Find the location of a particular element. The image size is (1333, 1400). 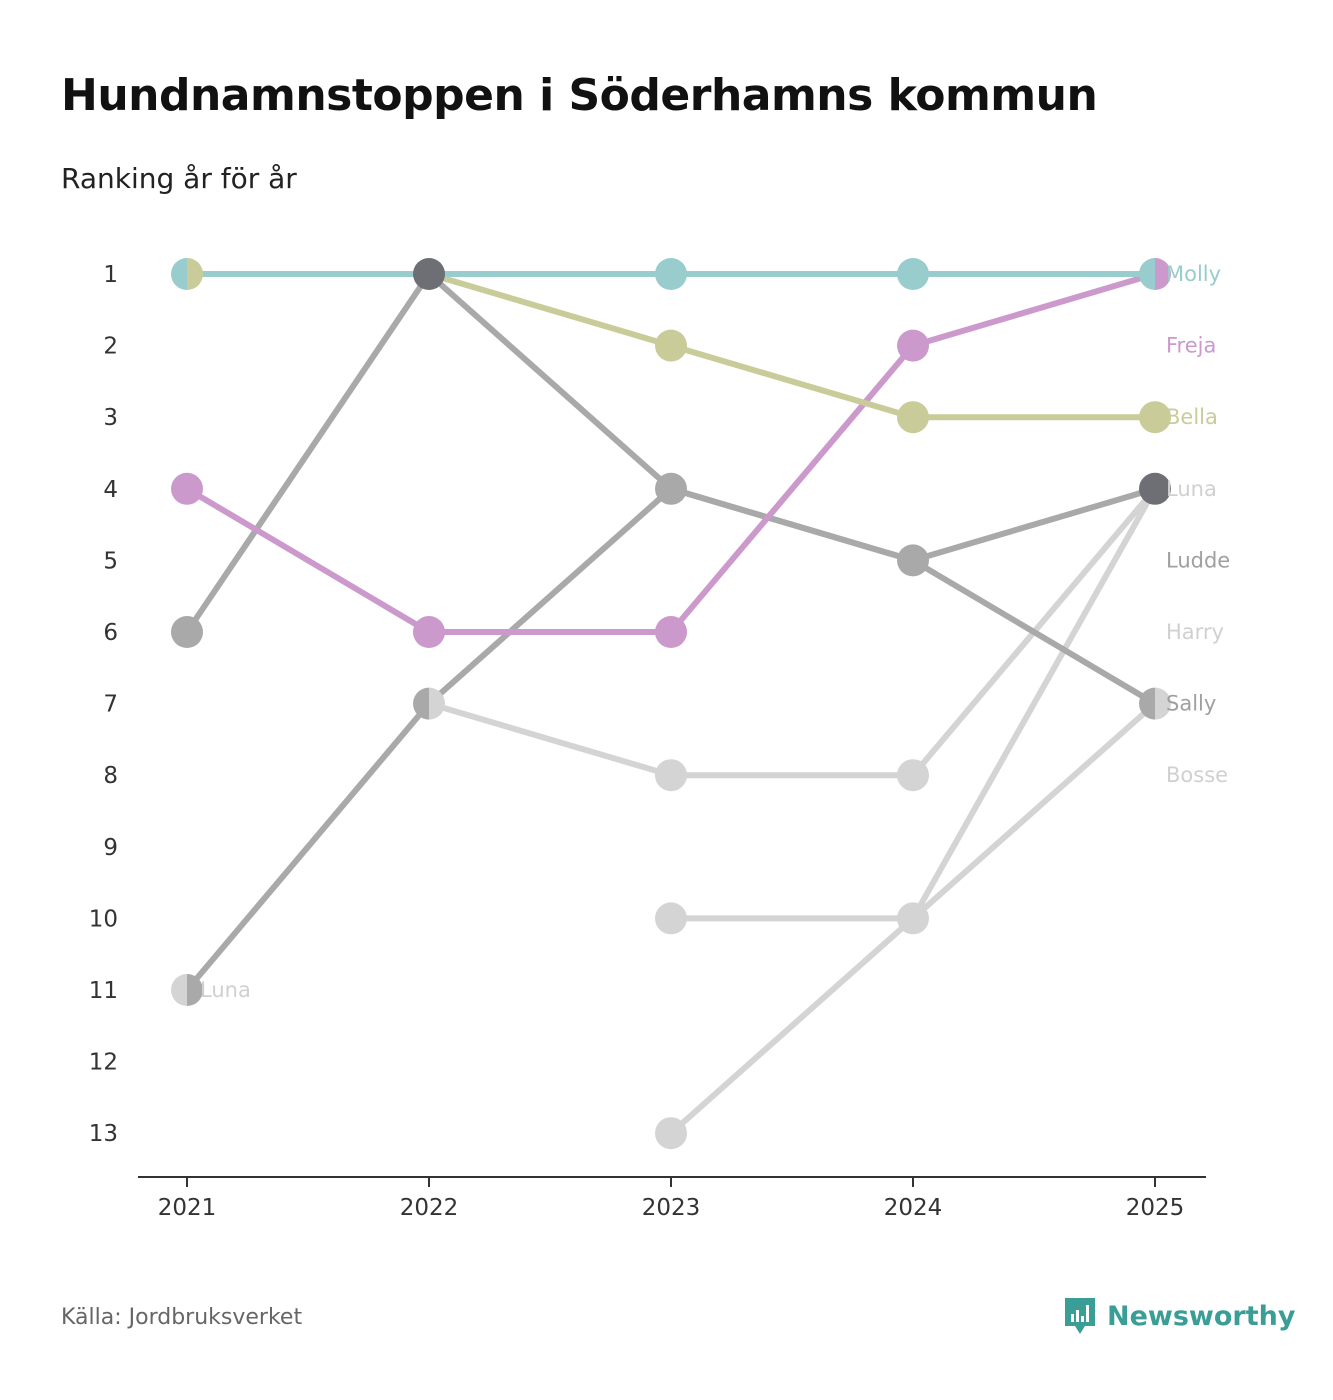

chart-subtitle: Ranking år för år is located at coordinates (179, 178).